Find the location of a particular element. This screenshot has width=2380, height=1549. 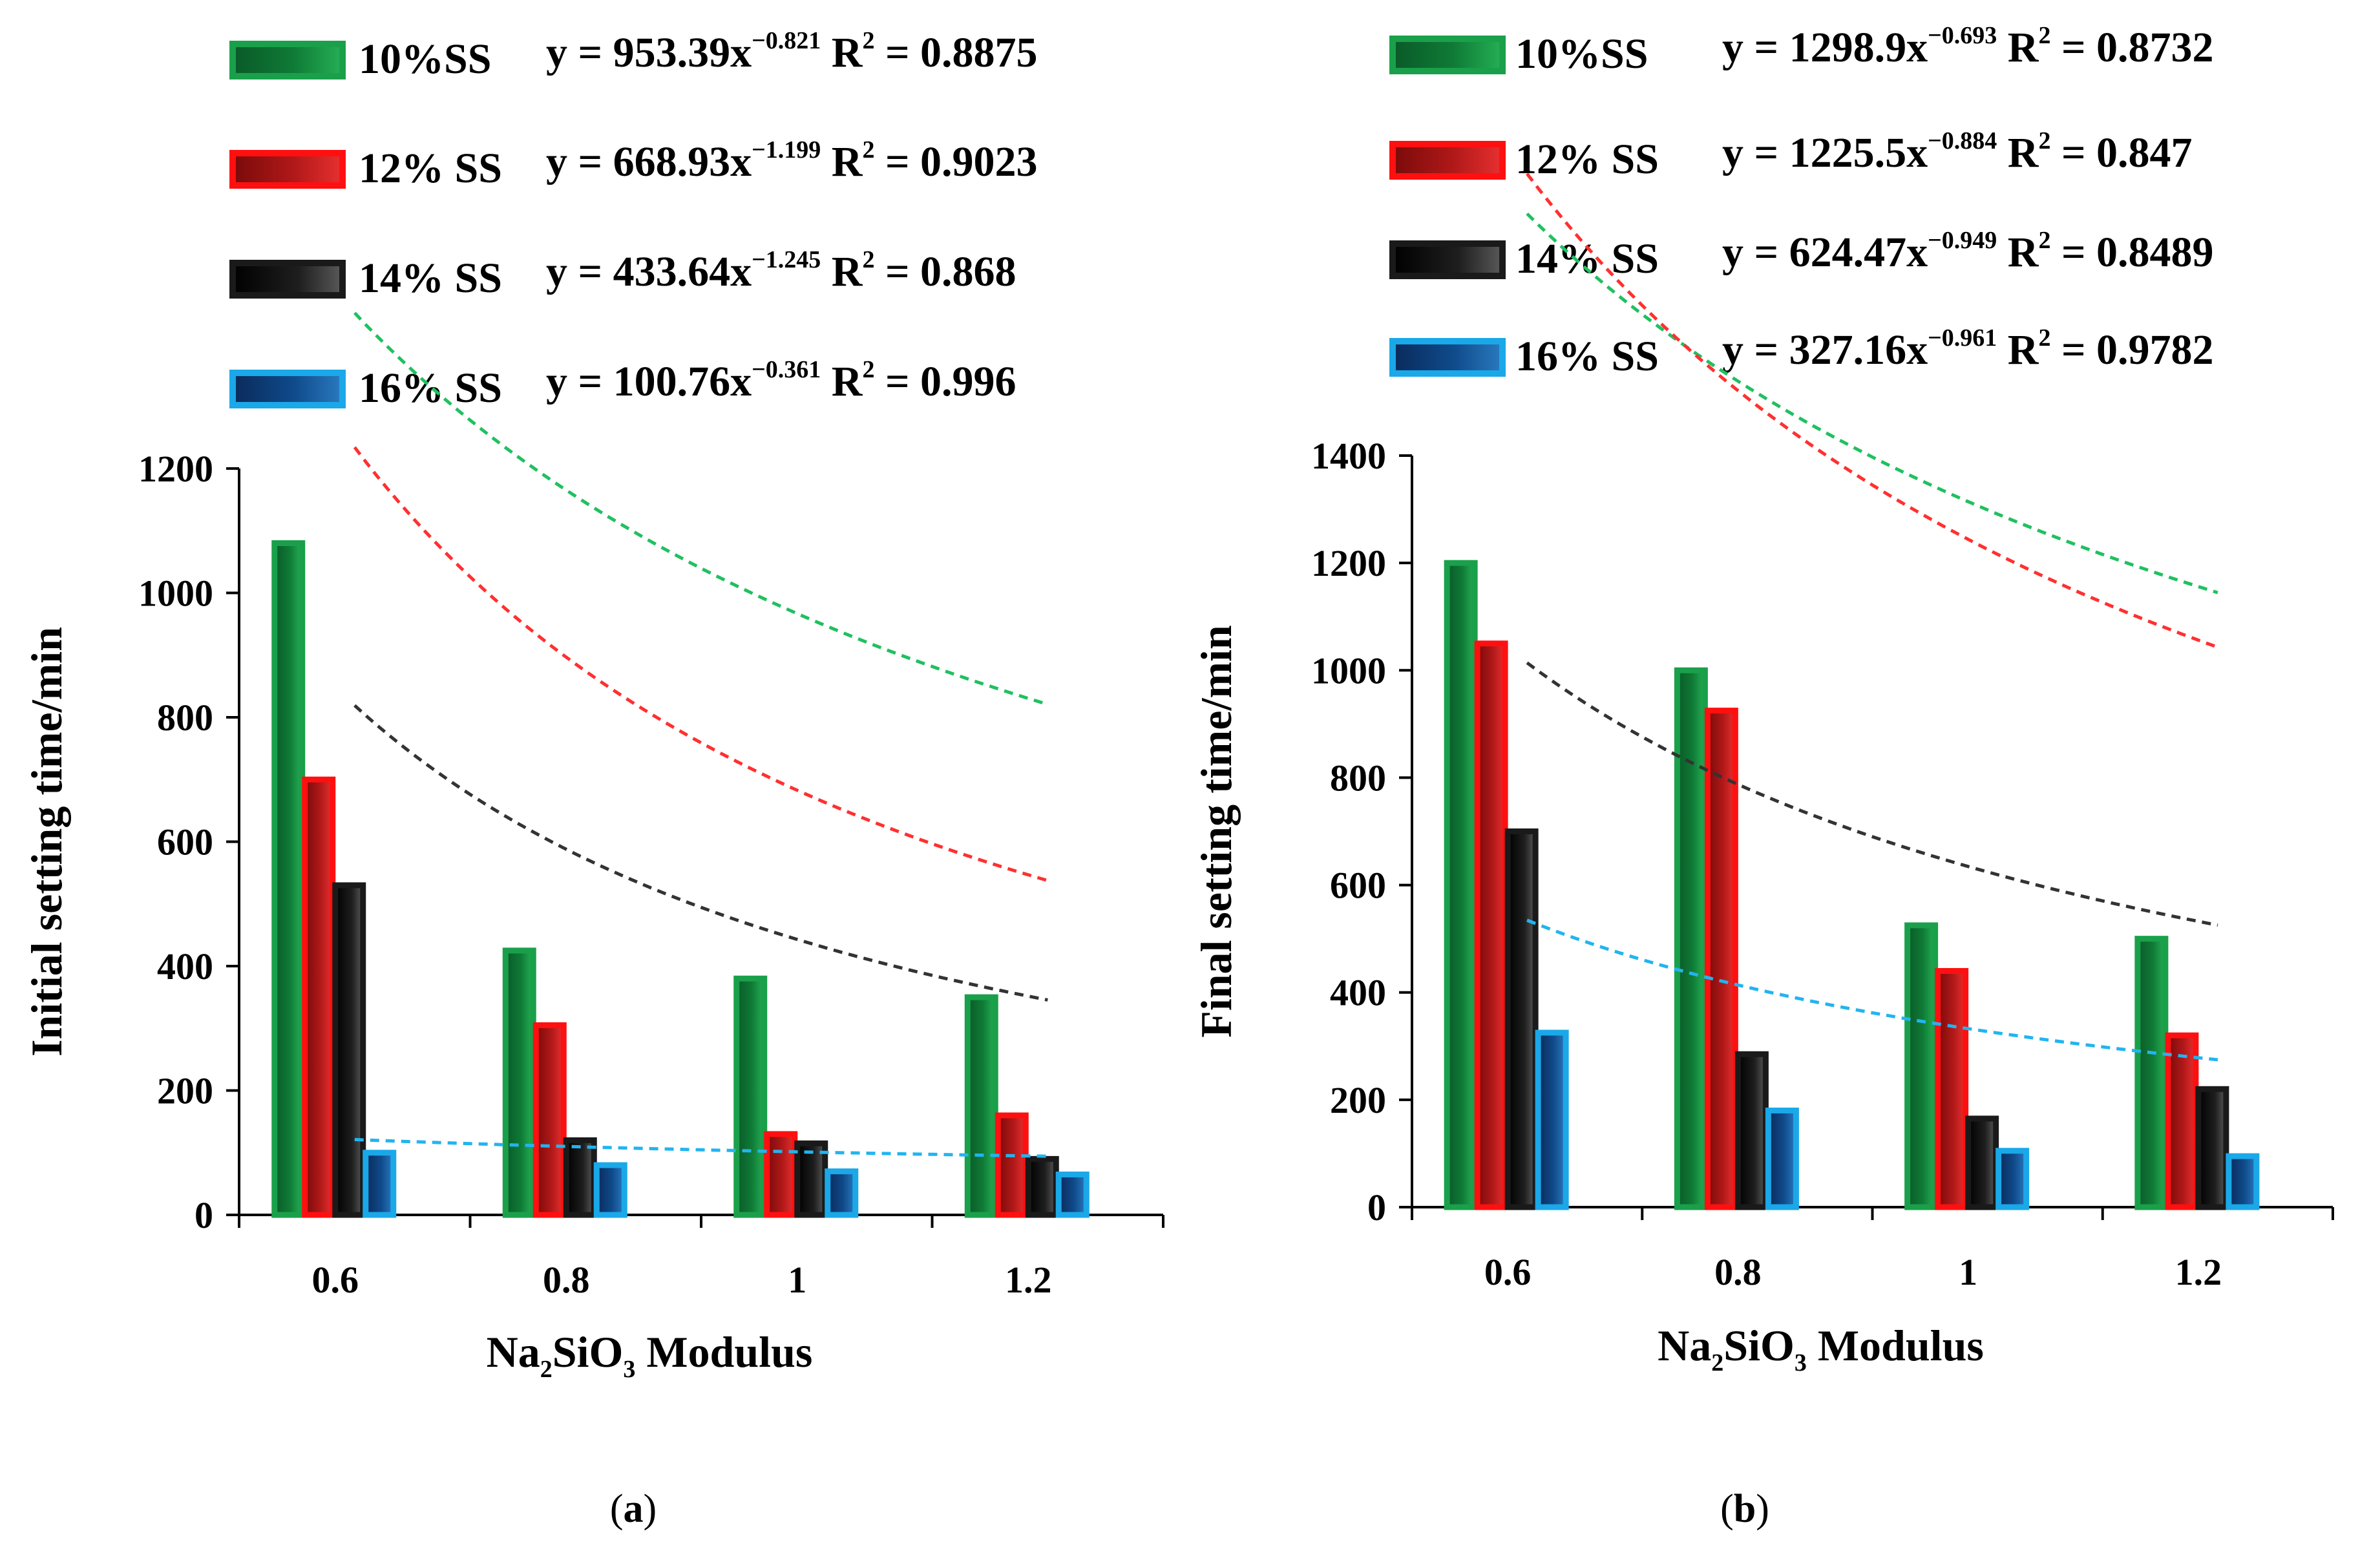

legend-entry-2: 12% SS y = 1225.5x−0.884 R2 = 0.847 is located at coordinates (1791, 155).